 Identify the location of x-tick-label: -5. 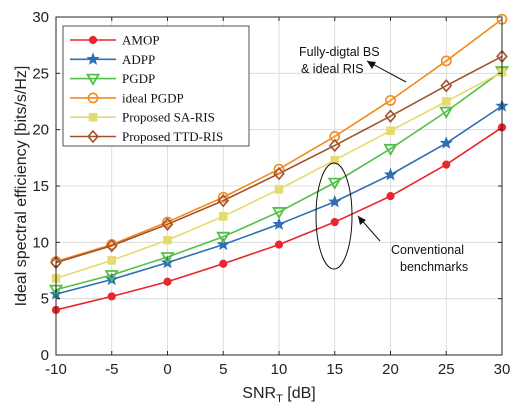
(111, 369).